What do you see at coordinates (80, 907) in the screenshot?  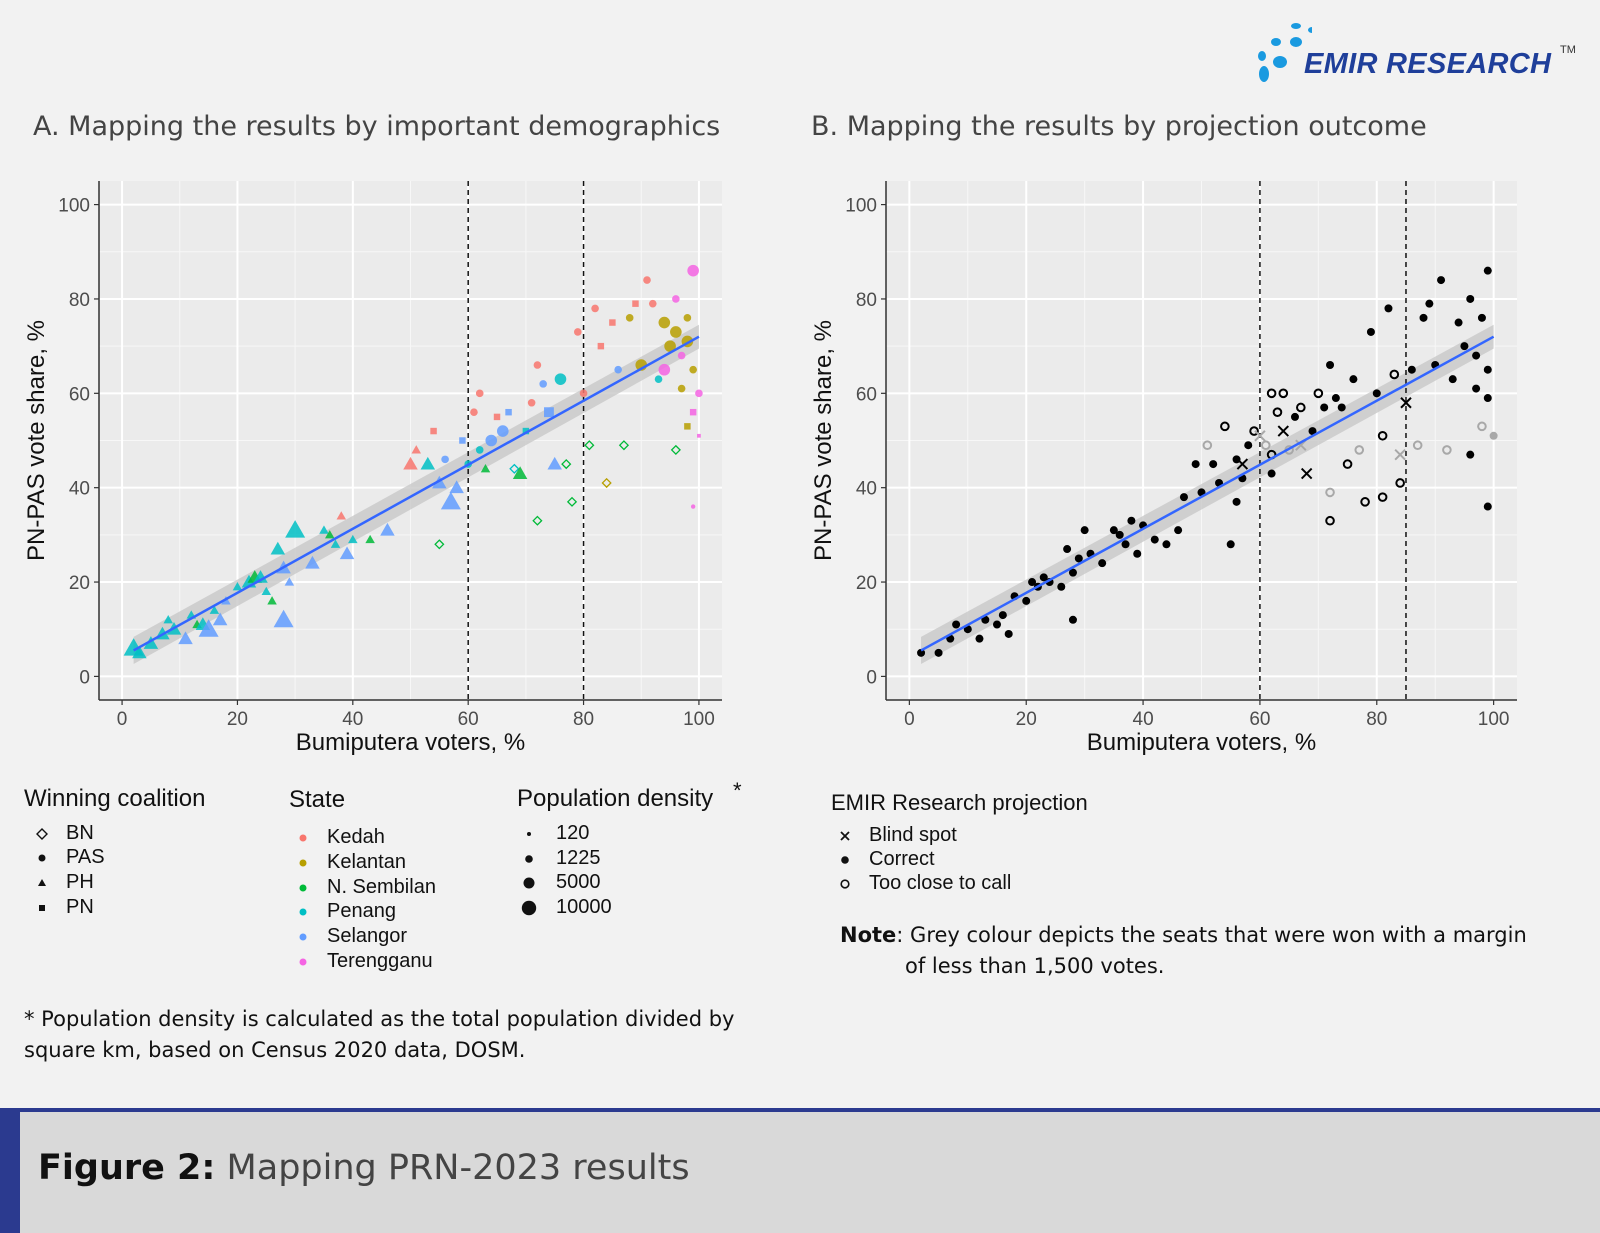 I see `legend-coalition-pn: PN` at bounding box center [80, 907].